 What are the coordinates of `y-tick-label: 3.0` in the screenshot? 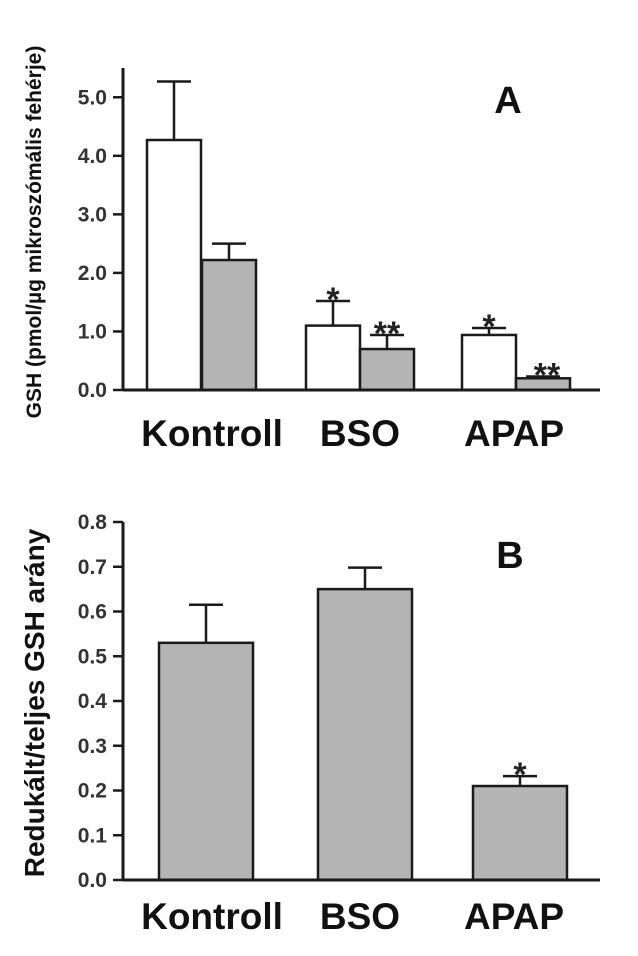 It's located at (92, 214).